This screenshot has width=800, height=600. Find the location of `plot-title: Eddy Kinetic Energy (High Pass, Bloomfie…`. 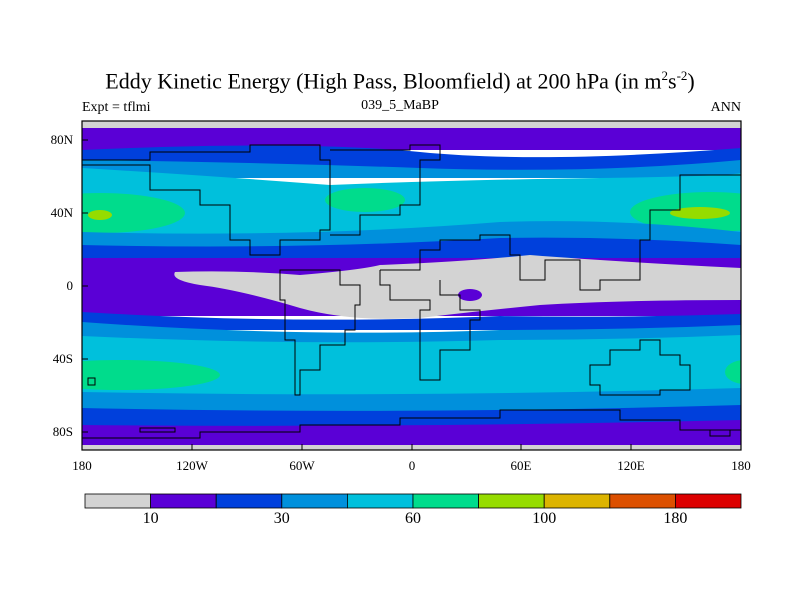

plot-title: Eddy Kinetic Energy (High Pass, Bloomfie… is located at coordinates (400, 81).